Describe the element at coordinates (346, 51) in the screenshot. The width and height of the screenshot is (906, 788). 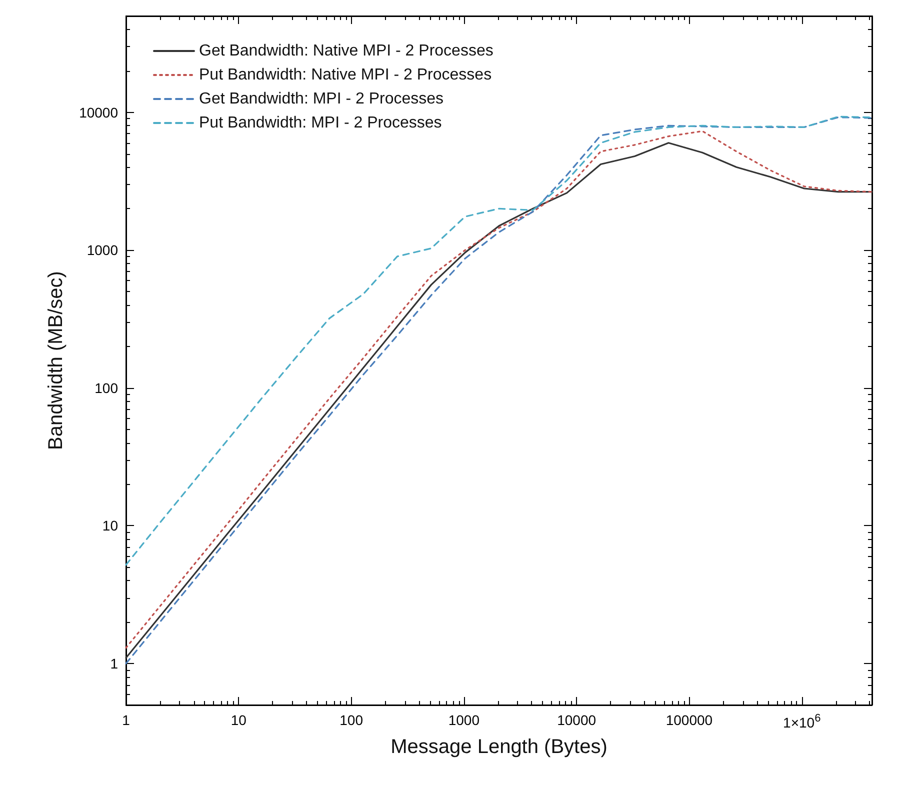
I see `legend-label: Get Bandwidth: Native MPI - 2 Processes` at that location.